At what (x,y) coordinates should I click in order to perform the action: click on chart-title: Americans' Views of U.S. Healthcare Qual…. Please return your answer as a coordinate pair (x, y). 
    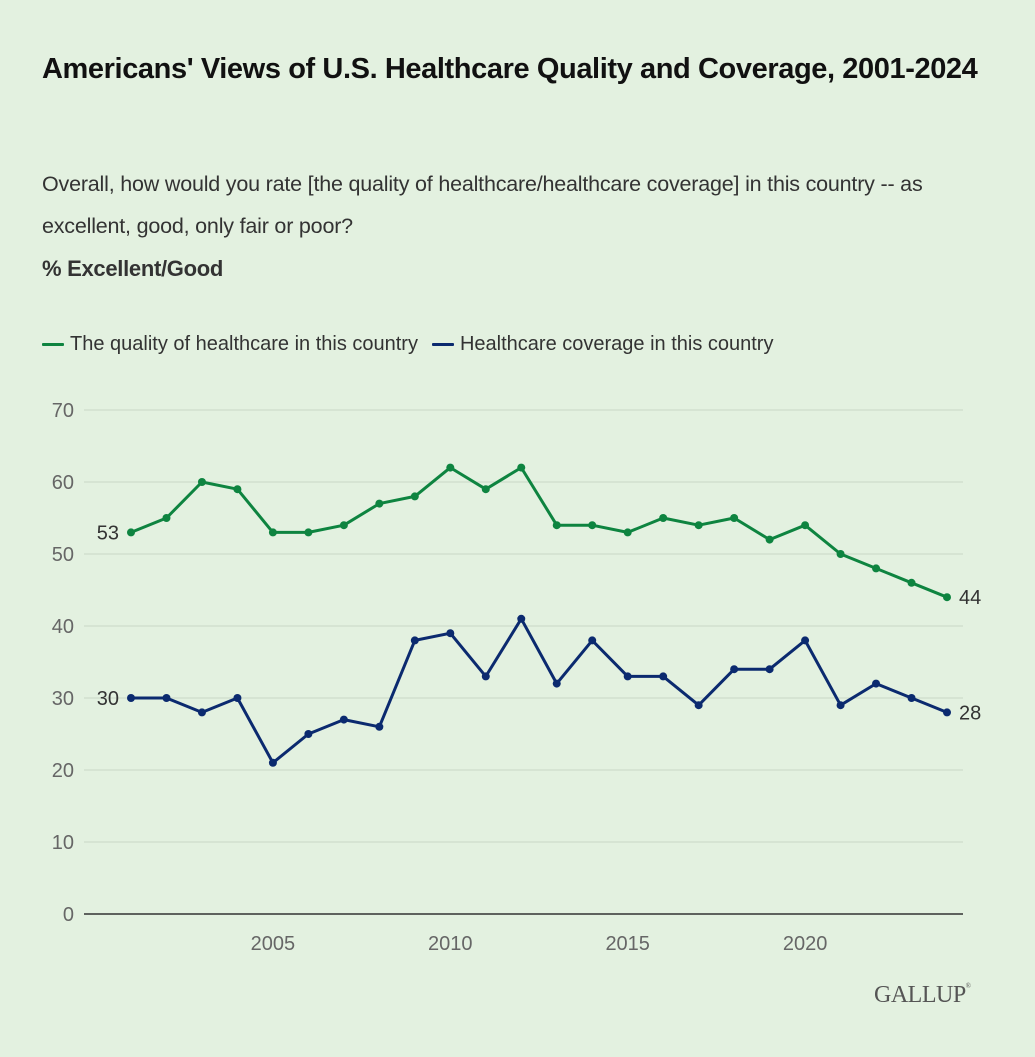
    Looking at the image, I should click on (510, 69).